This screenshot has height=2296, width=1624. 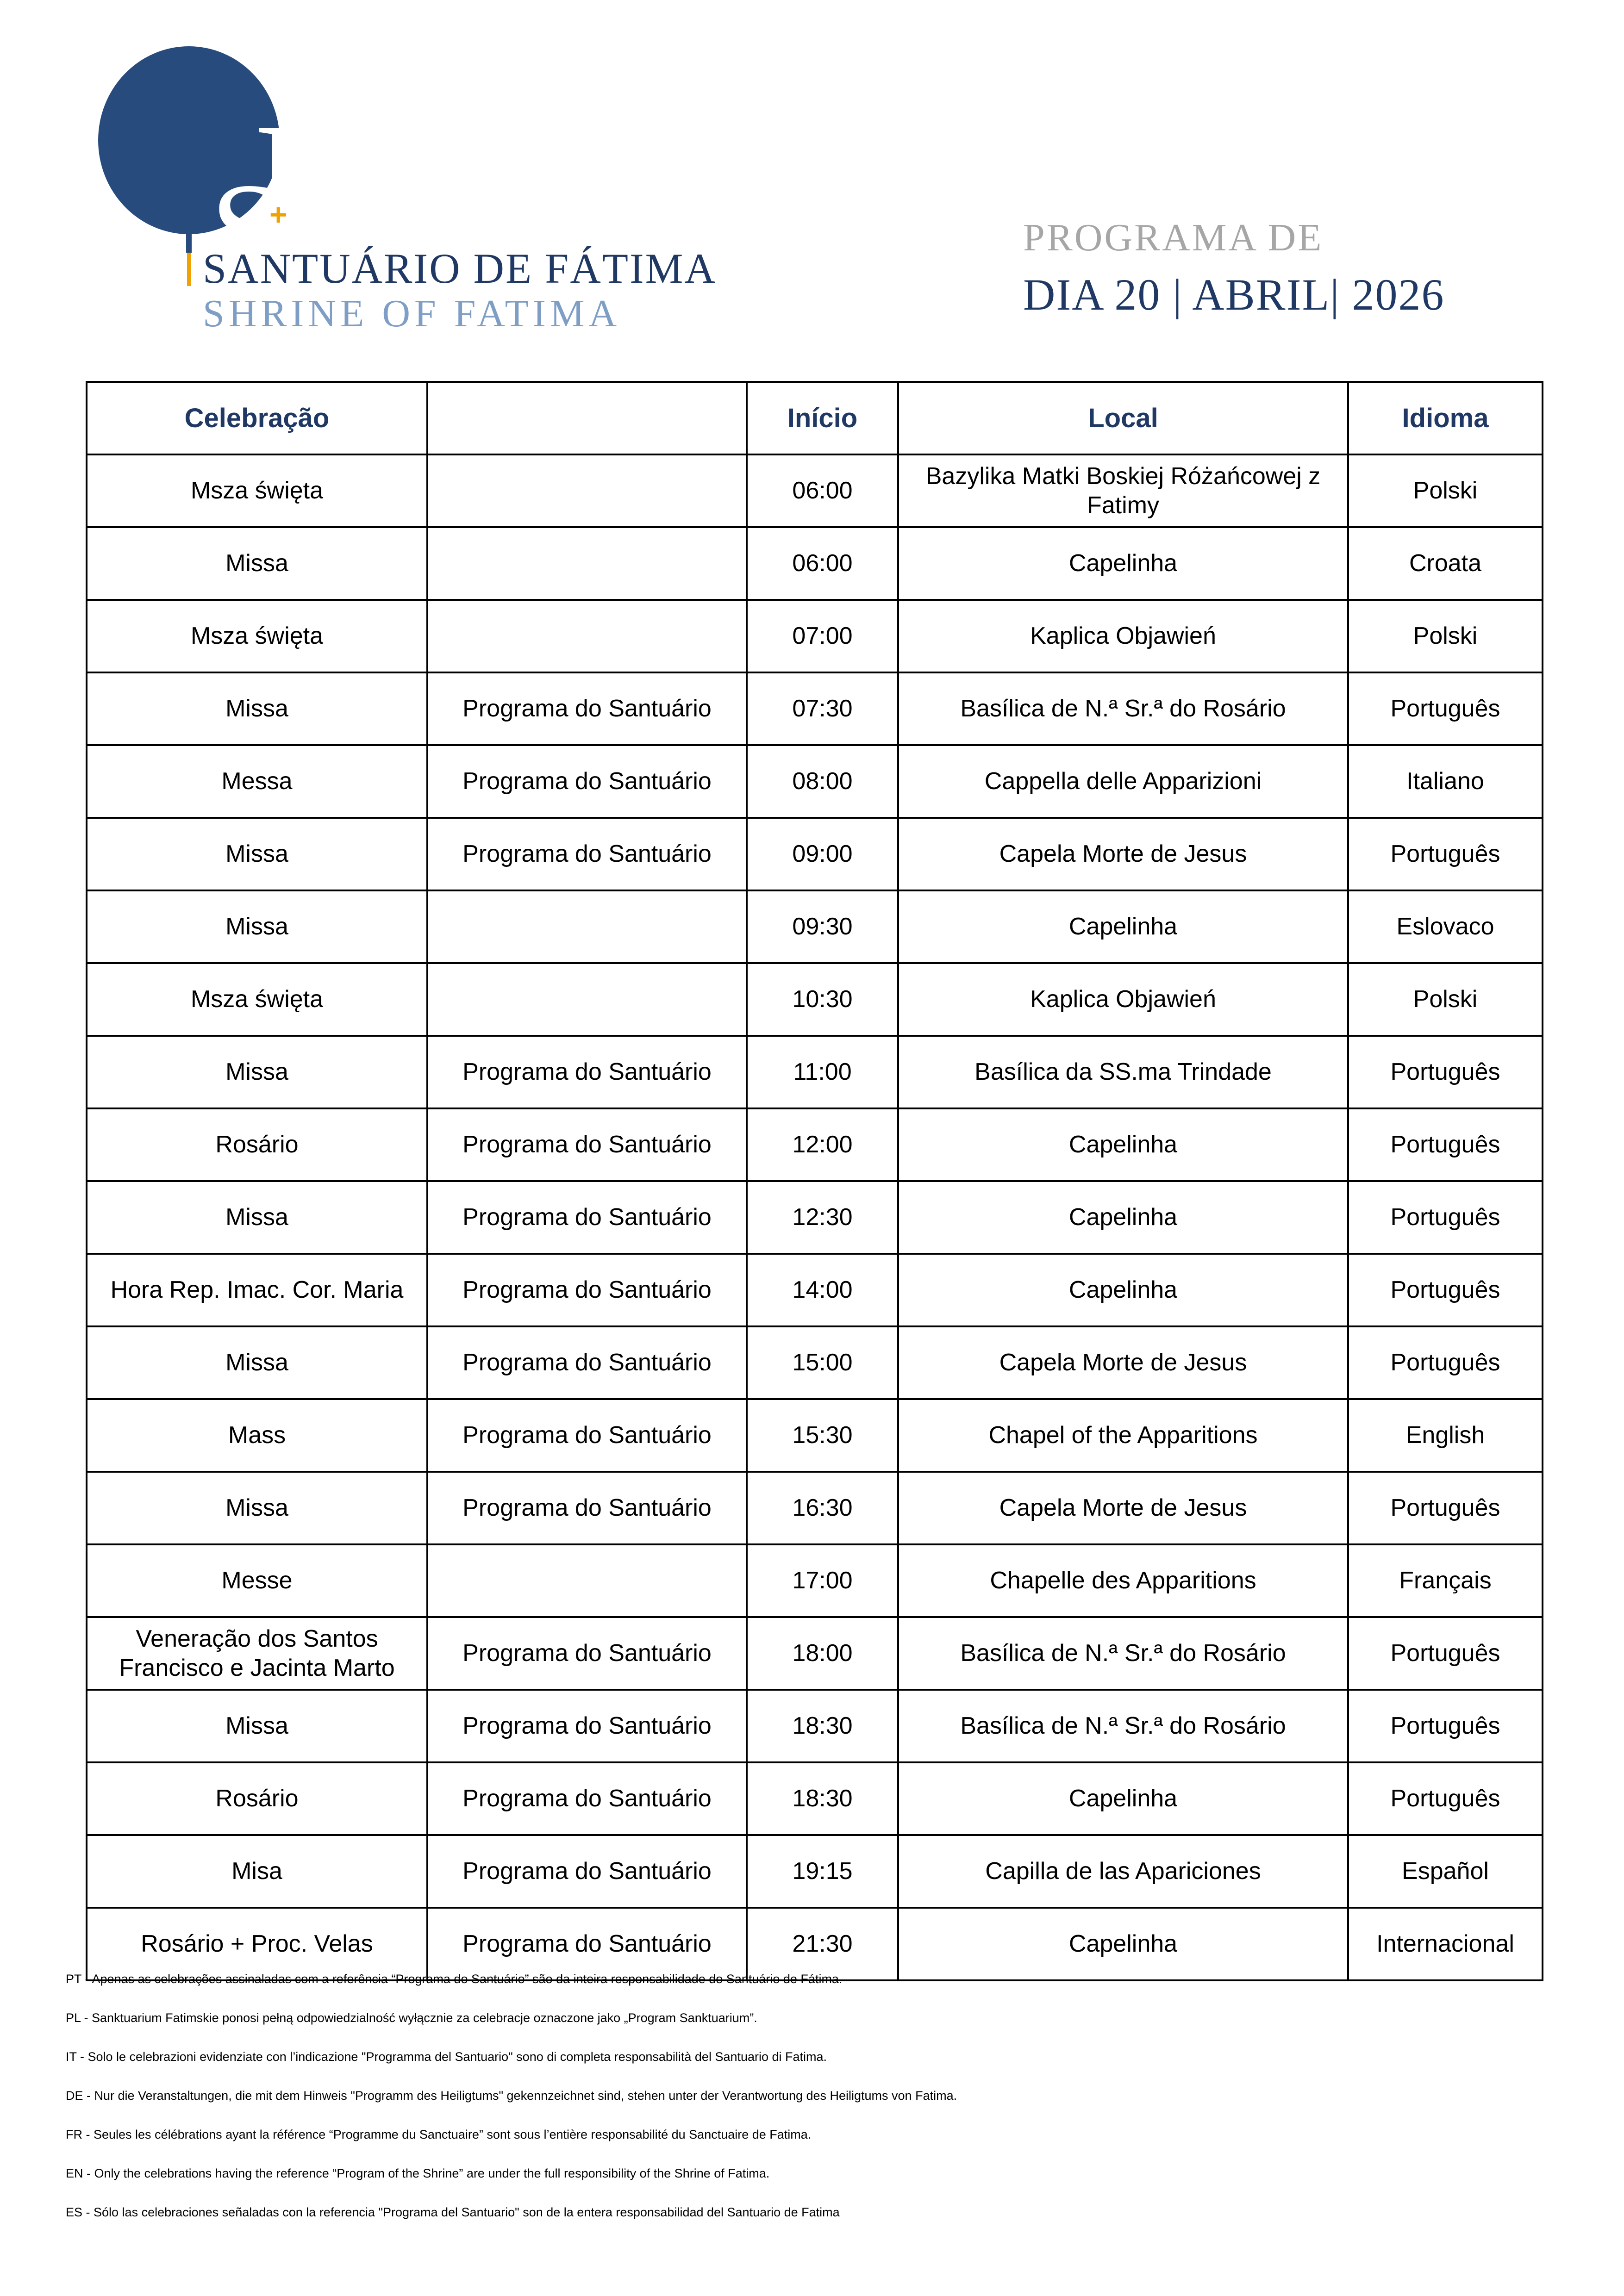 What do you see at coordinates (1123, 1580) in the screenshot?
I see `cell-local: Chapelle des Apparitions` at bounding box center [1123, 1580].